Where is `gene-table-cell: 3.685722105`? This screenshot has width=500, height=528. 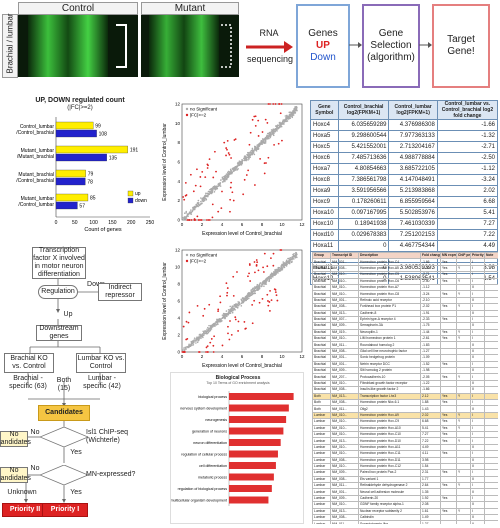 gene-table-cell: 3.685722105 is located at coordinates (413, 169).